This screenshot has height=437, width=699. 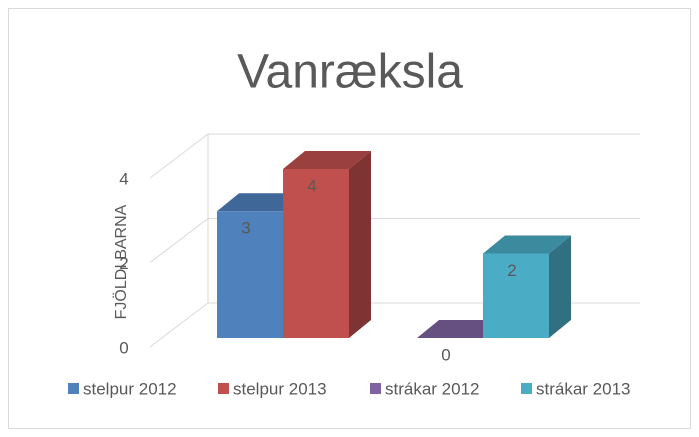 What do you see at coordinates (280, 388) in the screenshot?
I see `legend-label: stelpur 2013` at bounding box center [280, 388].